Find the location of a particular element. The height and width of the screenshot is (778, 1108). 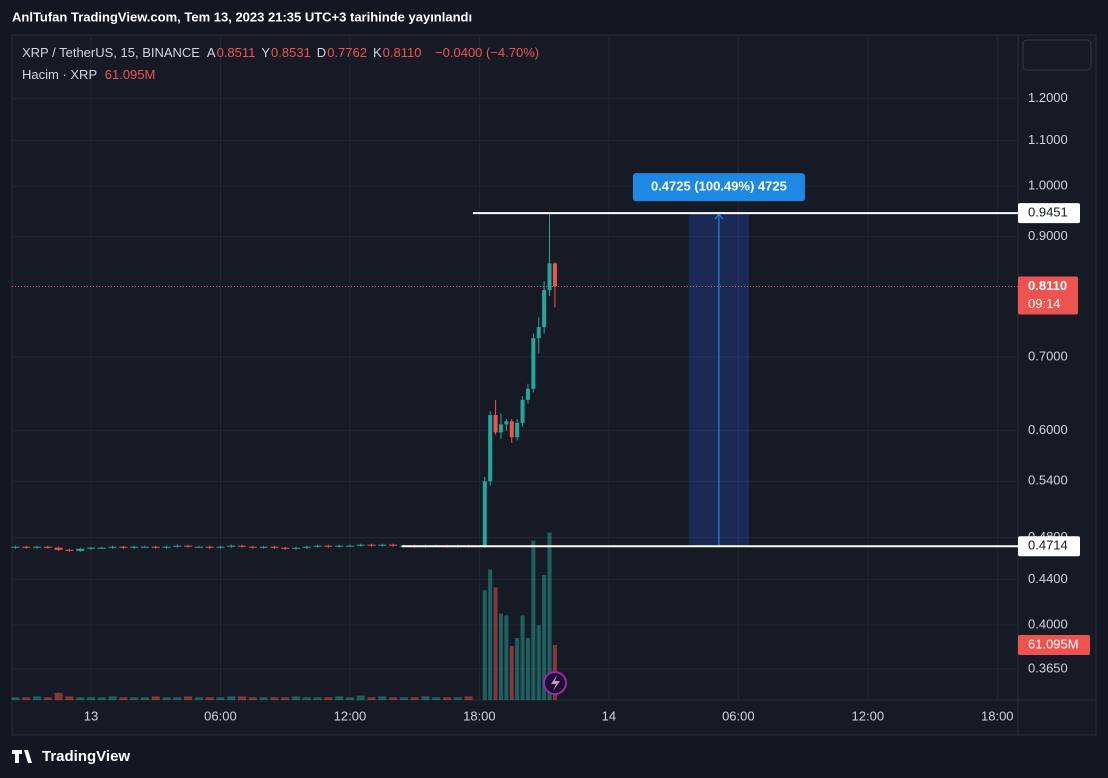

x-tick-label: 06:00 is located at coordinates (220, 715).